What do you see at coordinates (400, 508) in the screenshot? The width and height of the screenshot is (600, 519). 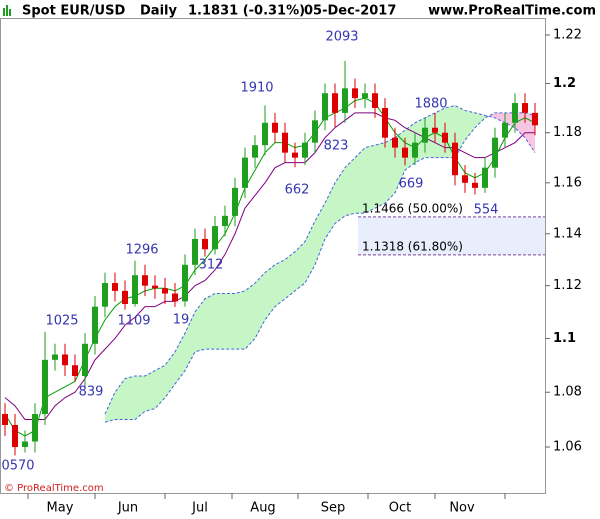 I see `x-tick-label: Oct` at bounding box center [400, 508].